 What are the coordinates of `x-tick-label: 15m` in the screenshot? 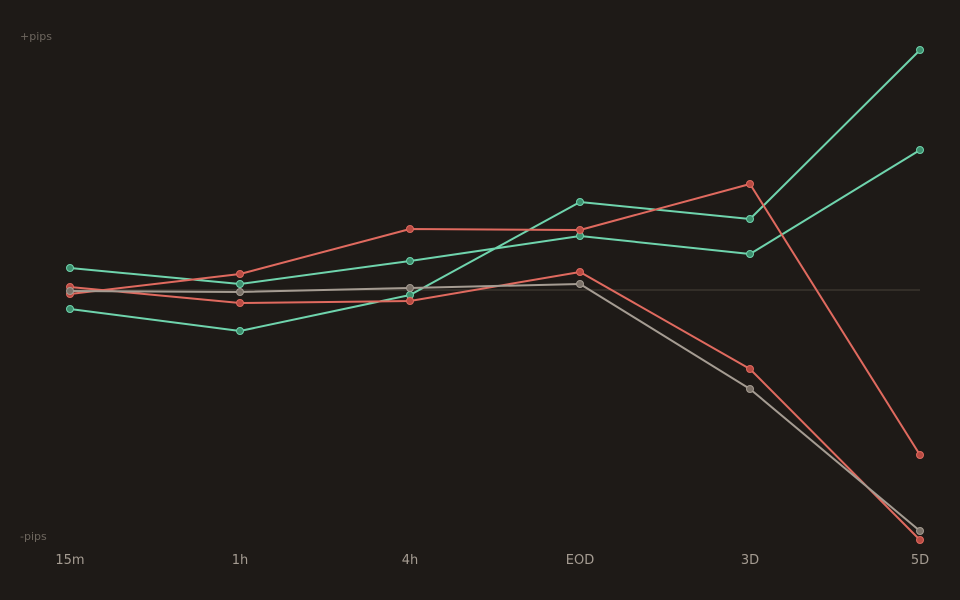 It's located at (69, 560).